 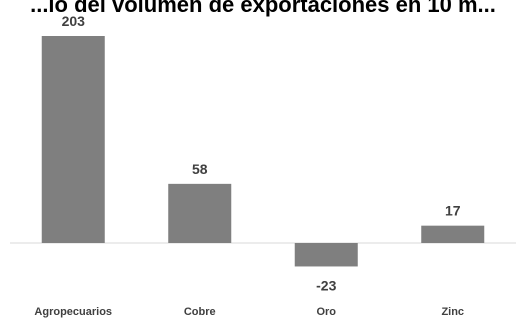 What do you see at coordinates (200, 169) in the screenshot?
I see `value-label-cobre: 58` at bounding box center [200, 169].